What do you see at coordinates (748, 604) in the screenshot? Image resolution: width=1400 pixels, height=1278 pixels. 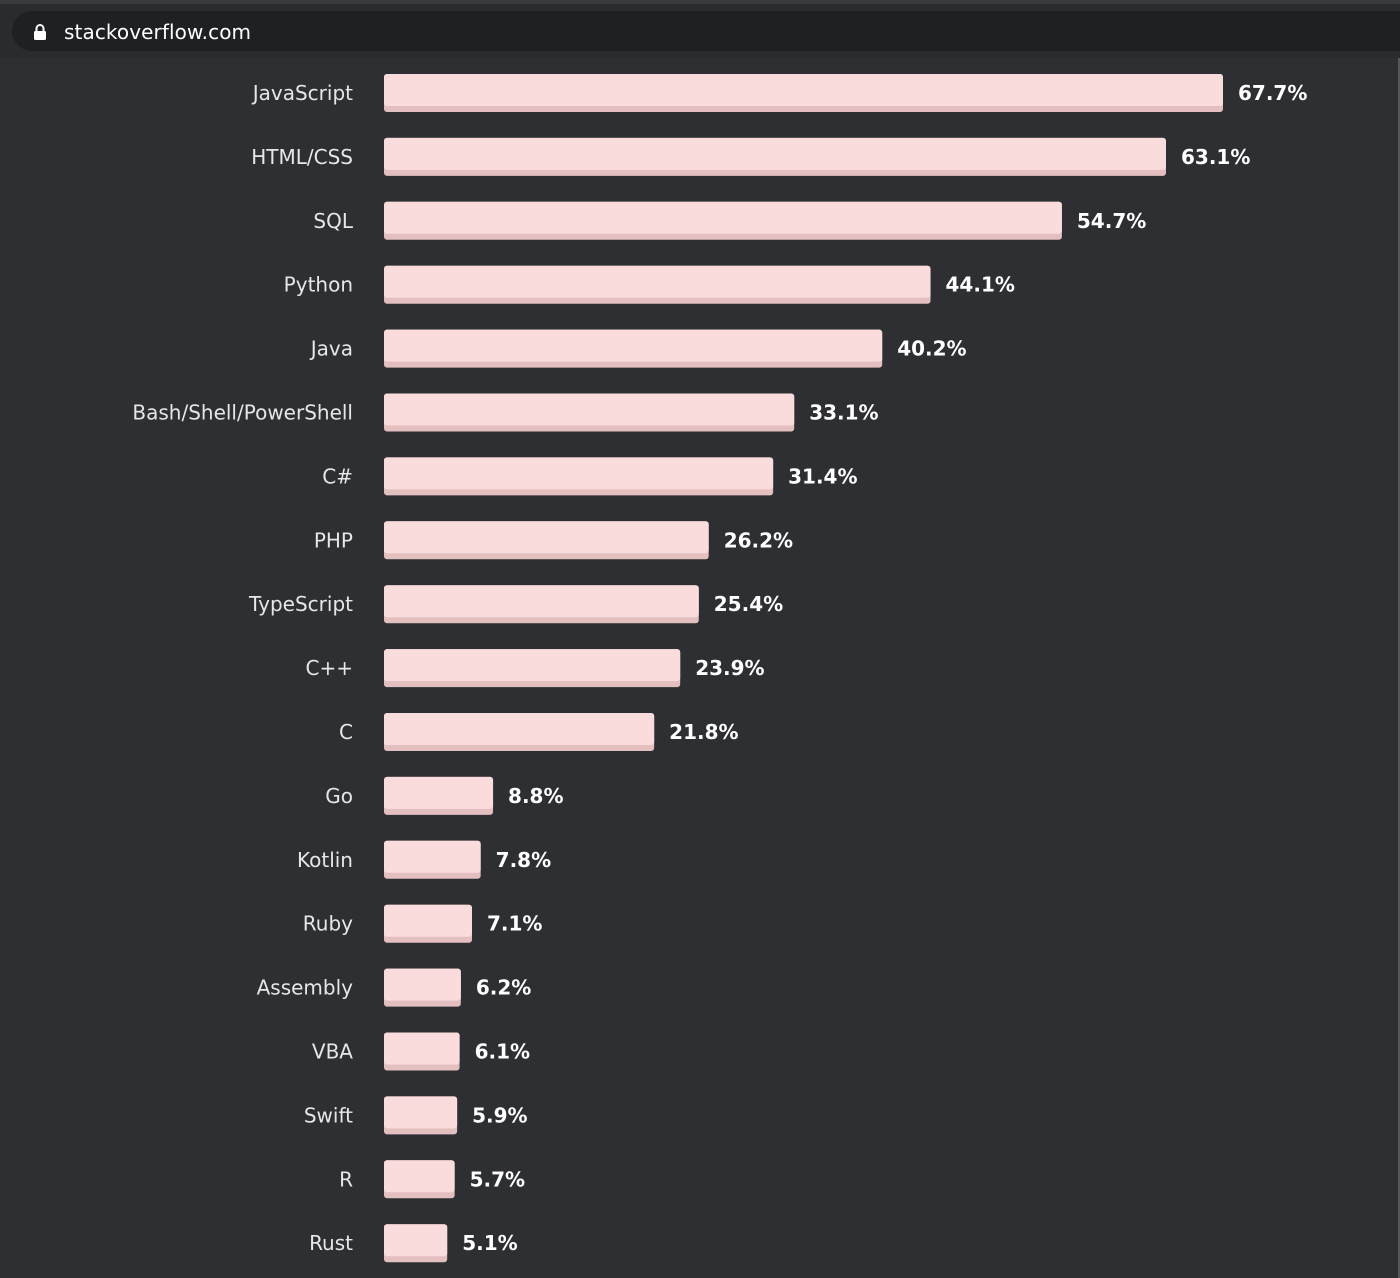 I see `value-label: 25.4%` at bounding box center [748, 604].